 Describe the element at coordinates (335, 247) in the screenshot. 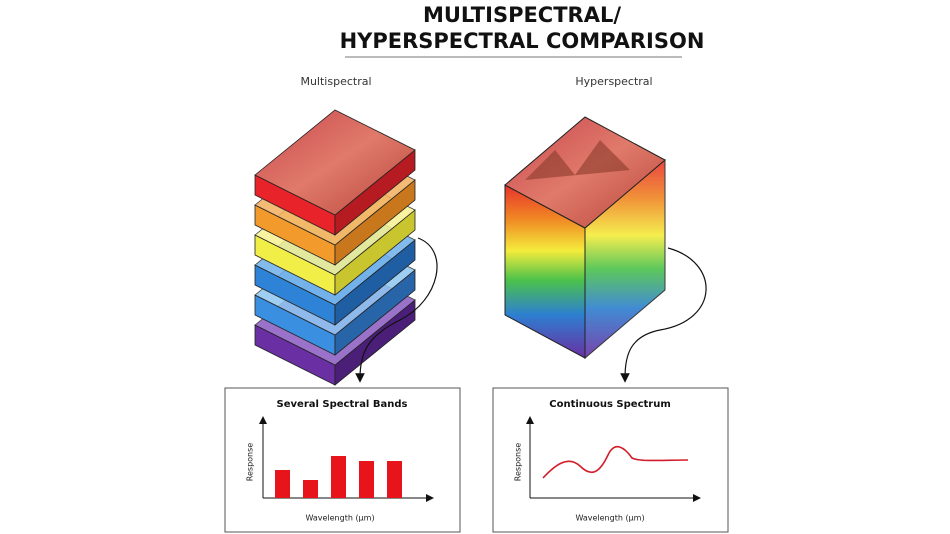

I see `band-stack` at that location.